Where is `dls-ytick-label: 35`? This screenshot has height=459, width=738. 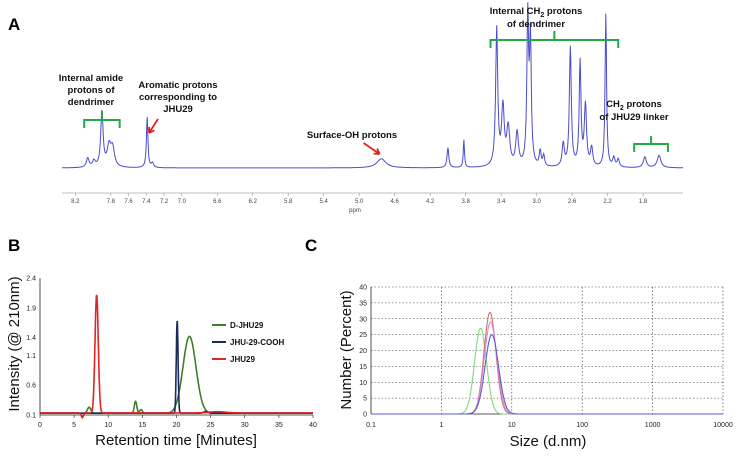
dls-ytick-label: 35 is located at coordinates (363, 303).